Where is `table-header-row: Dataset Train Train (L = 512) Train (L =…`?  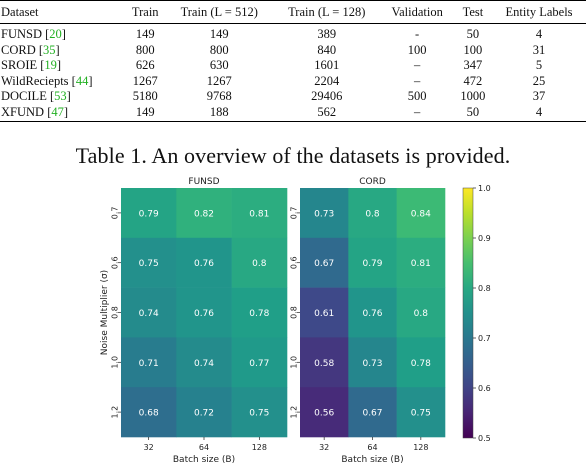 table-header-row: Dataset Train Train (L = 512) Train (L =… is located at coordinates (293, 12).